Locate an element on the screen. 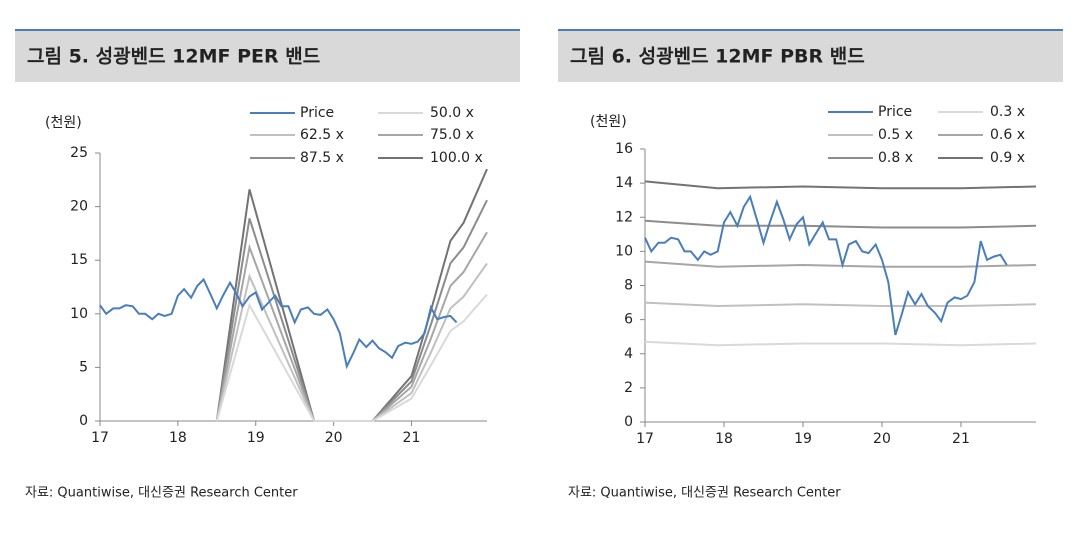  y-tick-label: 15 is located at coordinates (79, 260).